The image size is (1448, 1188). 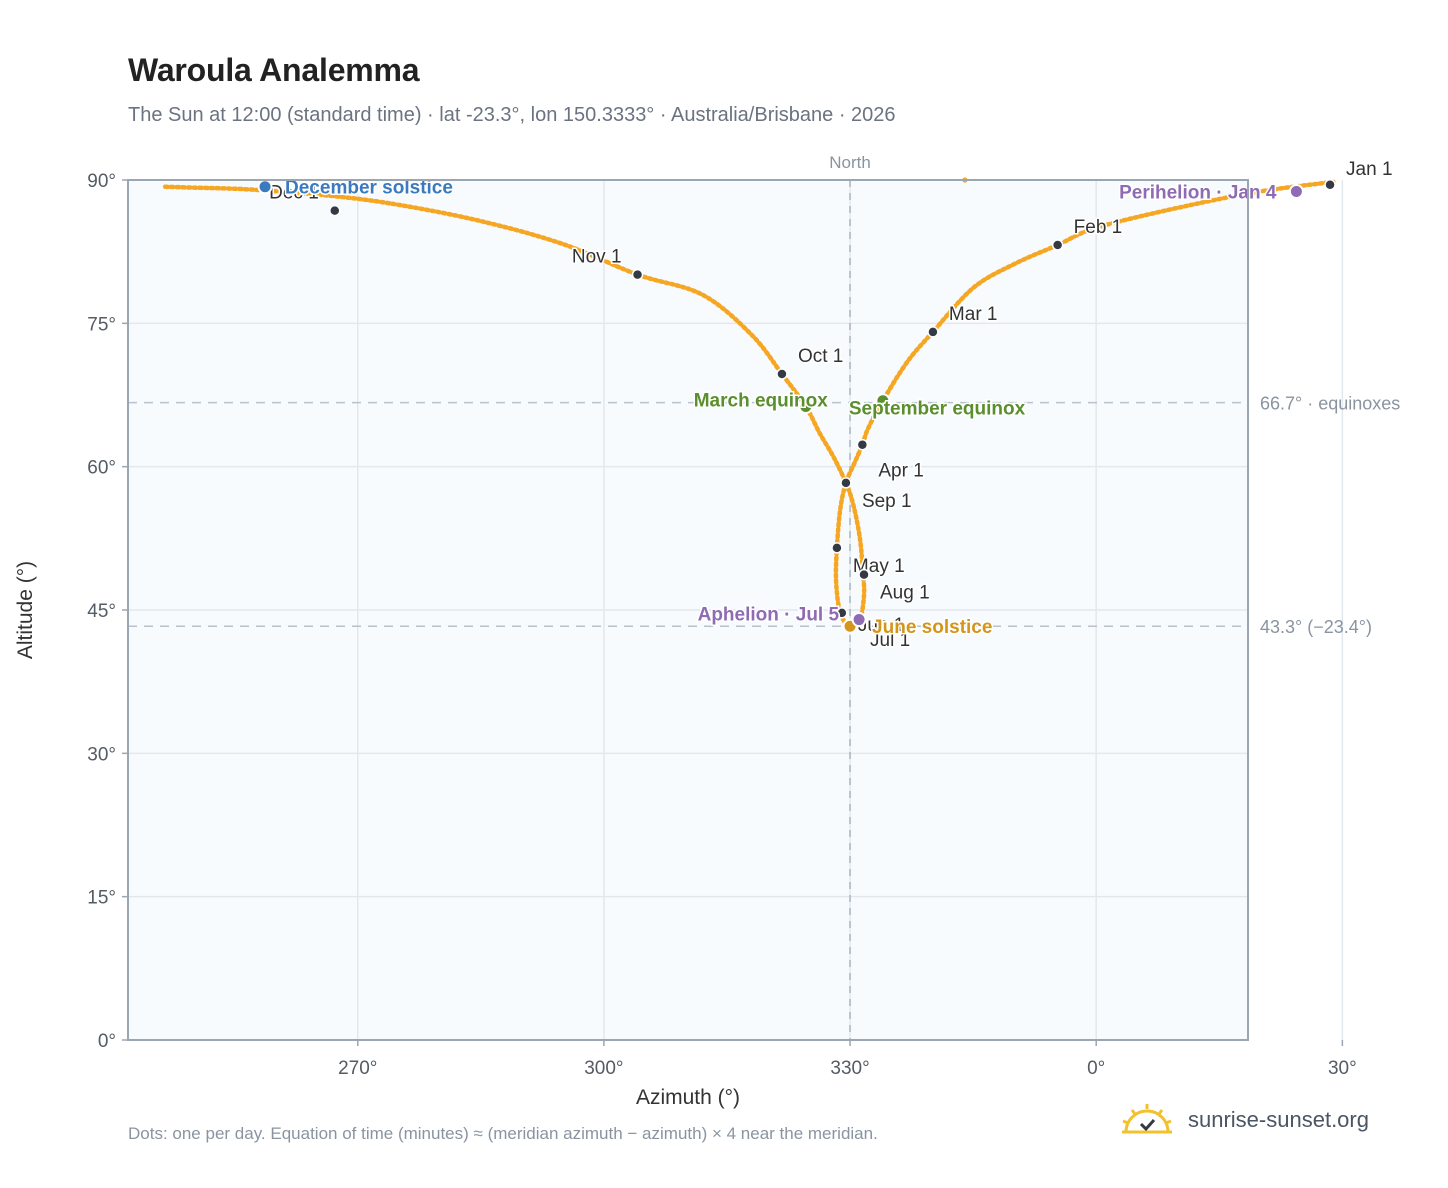 What do you see at coordinates (887, 501) in the screenshot?
I see `month-marker-label: Sep 1` at bounding box center [887, 501].